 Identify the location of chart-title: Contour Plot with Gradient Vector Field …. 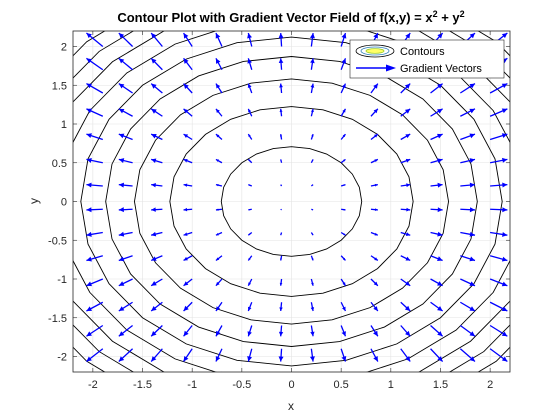
(290, 17).